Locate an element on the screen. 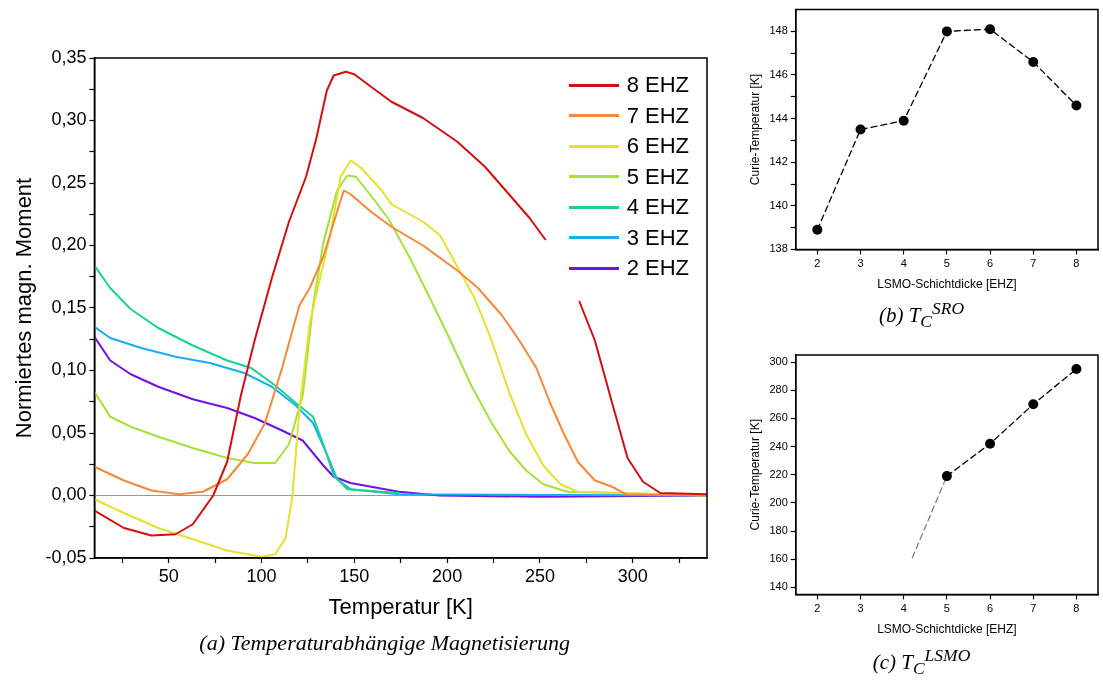 The image size is (1103, 688). legend-label: 6 EHZ is located at coordinates (657, 146).